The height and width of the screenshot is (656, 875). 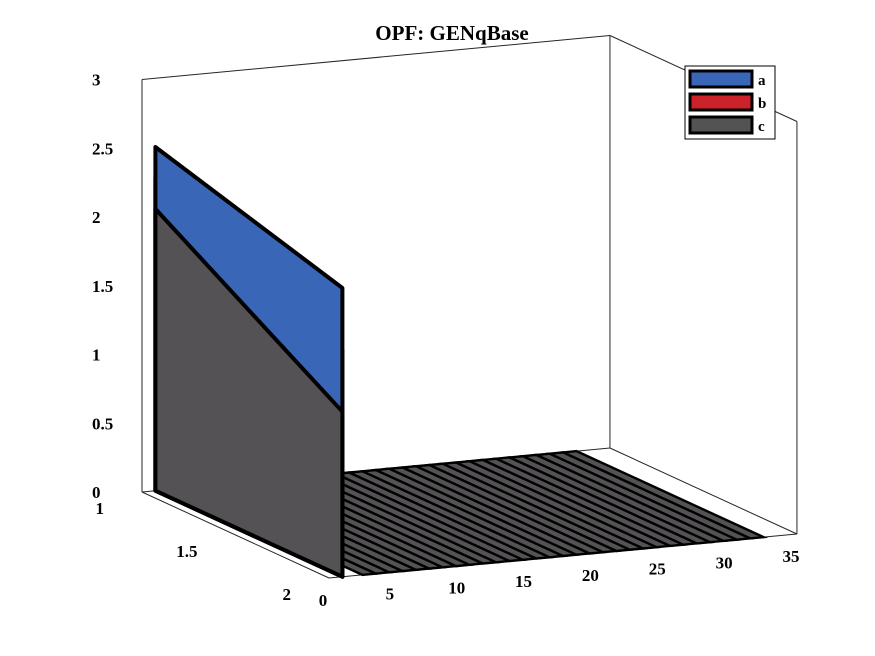 What do you see at coordinates (790, 556) in the screenshot?
I see `x-tick-label: 35` at bounding box center [790, 556].